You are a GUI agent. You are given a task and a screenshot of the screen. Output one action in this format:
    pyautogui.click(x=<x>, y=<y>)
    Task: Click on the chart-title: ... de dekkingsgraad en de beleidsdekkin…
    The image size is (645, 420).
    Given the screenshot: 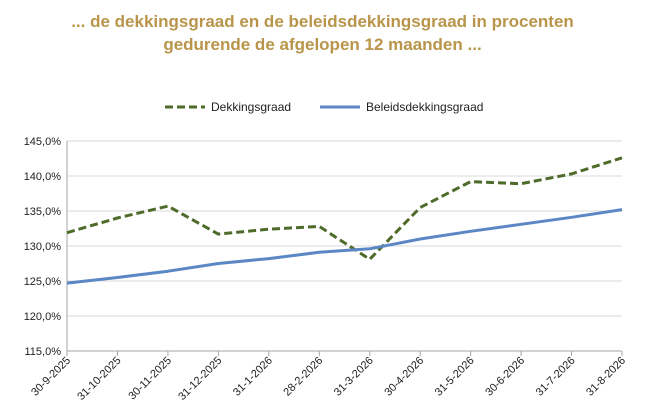 What is the action you would take?
    pyautogui.click(x=322, y=33)
    